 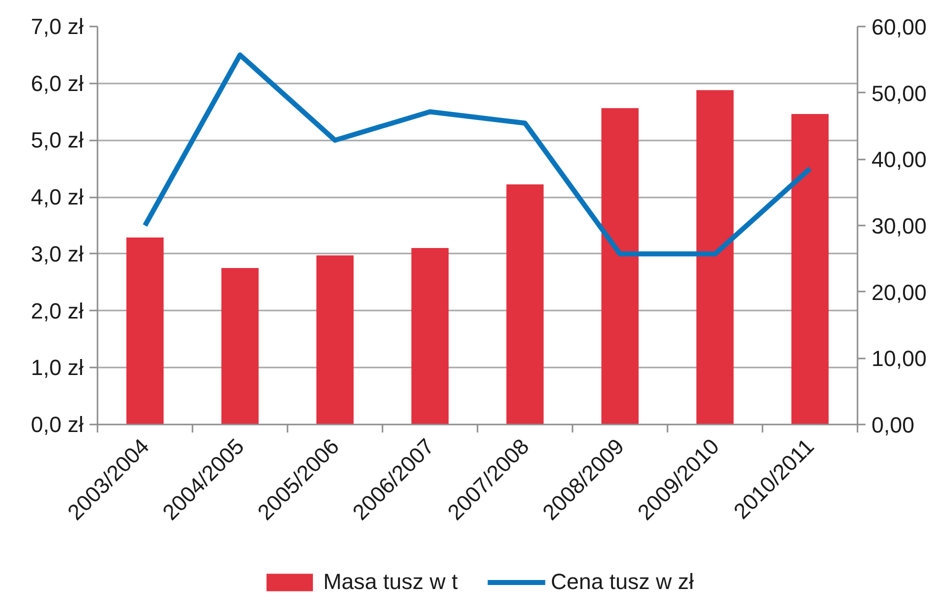 What do you see at coordinates (622, 582) in the screenshot?
I see `legend-label: Cena tusz w zł` at bounding box center [622, 582].